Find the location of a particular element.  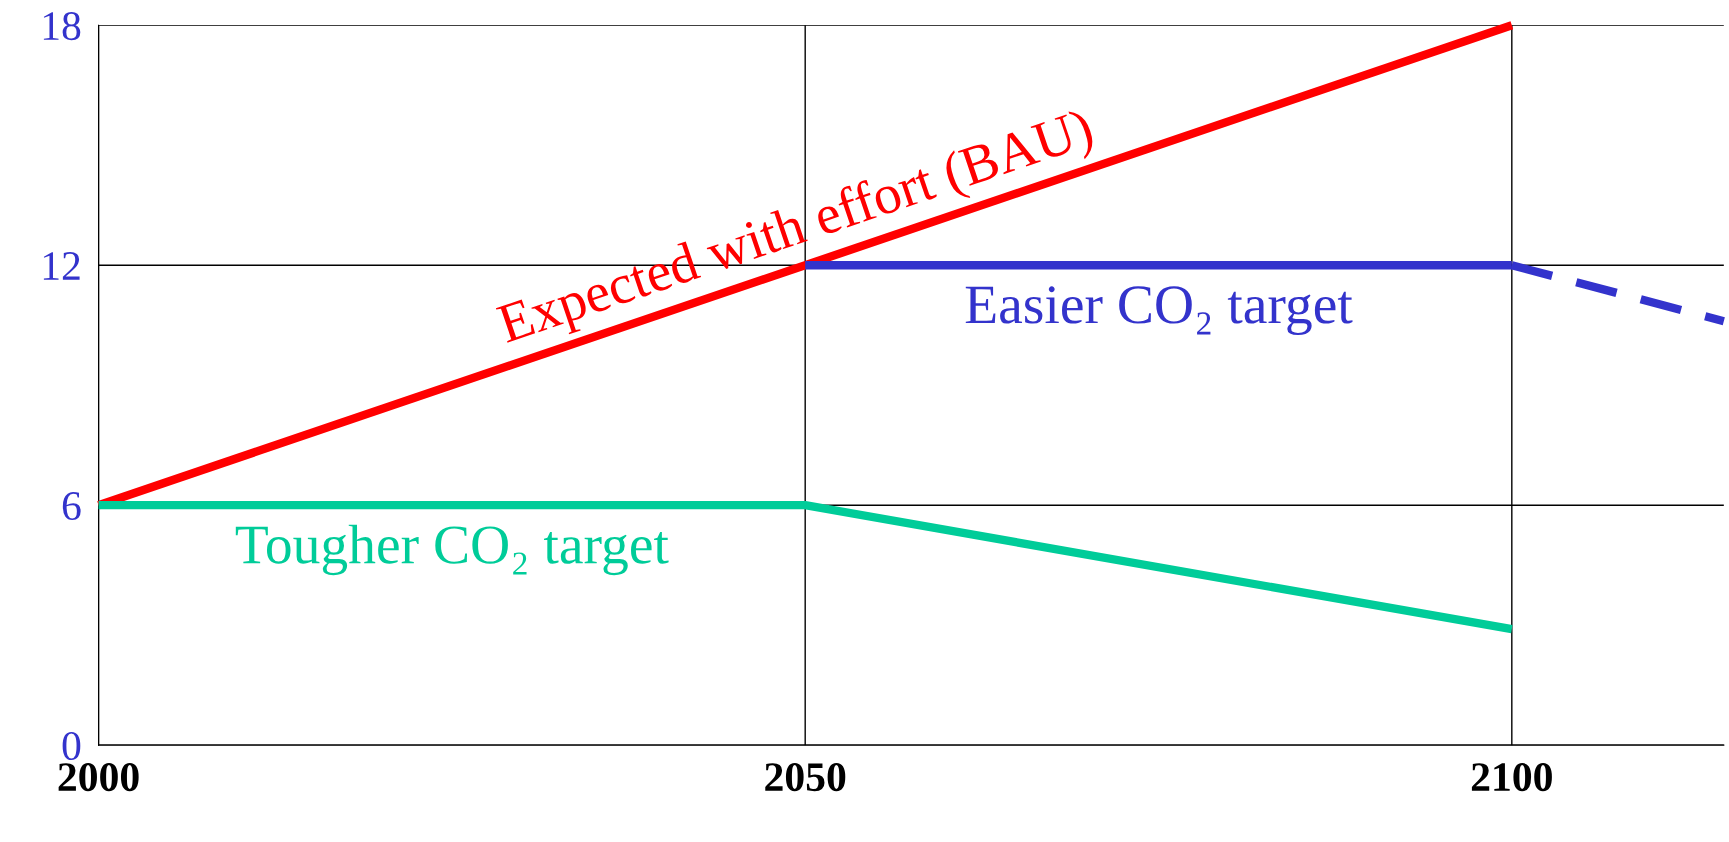

x-tick-label: 2100 is located at coordinates (1511, 777).